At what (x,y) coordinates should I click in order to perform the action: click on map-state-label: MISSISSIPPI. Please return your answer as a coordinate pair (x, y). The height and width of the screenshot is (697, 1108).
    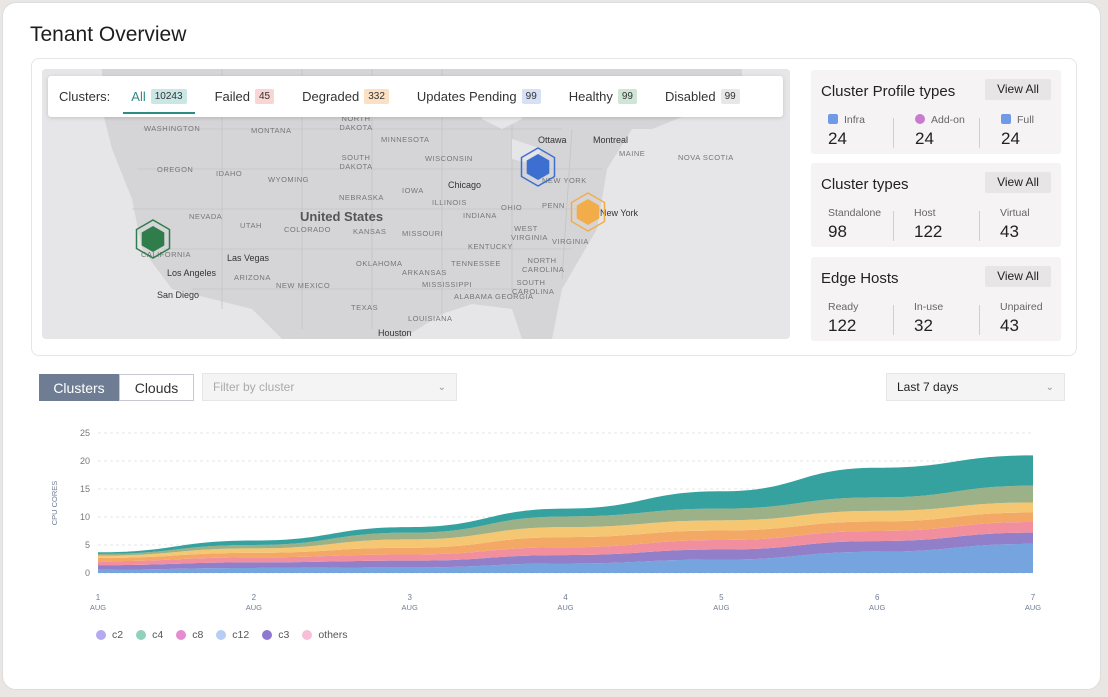
    Looking at the image, I should click on (447, 284).